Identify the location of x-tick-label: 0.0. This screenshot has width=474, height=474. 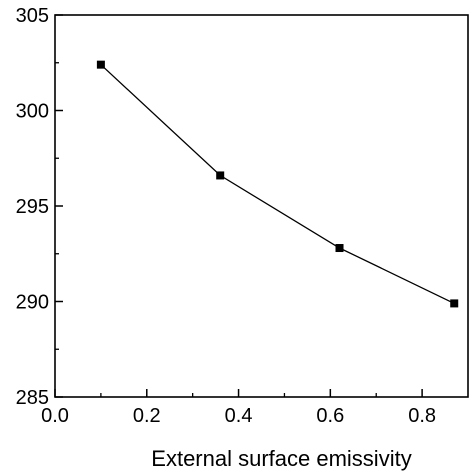
(55, 416).